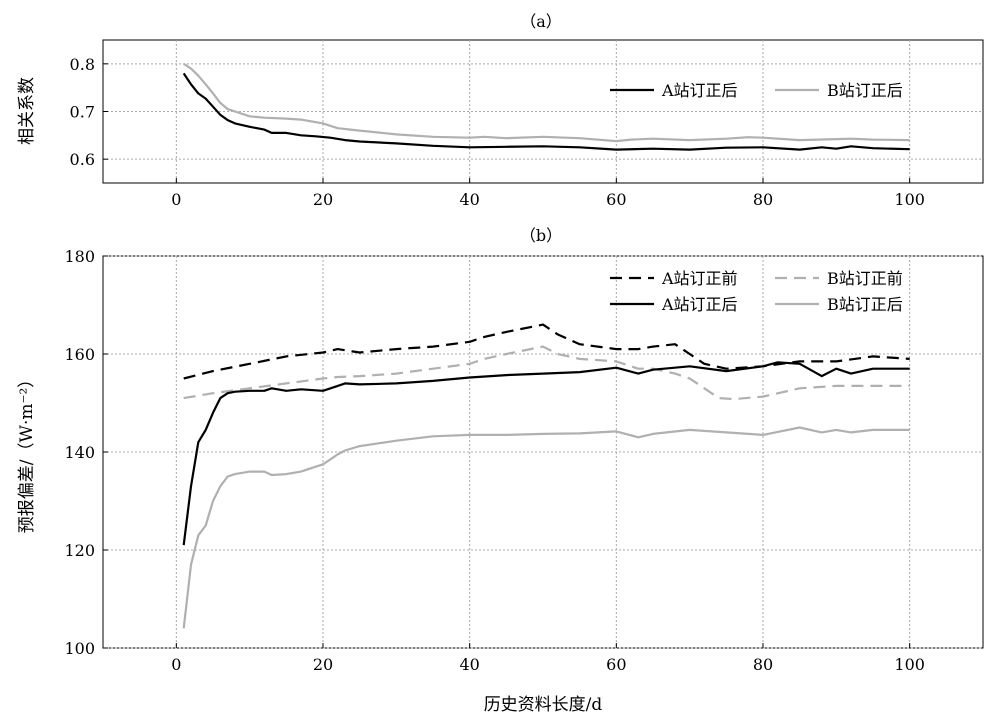 Image resolution: width=1000 pixels, height=724 pixels. I want to click on panel-a-legend: A站订正后 B站订正后, so click(756, 90).